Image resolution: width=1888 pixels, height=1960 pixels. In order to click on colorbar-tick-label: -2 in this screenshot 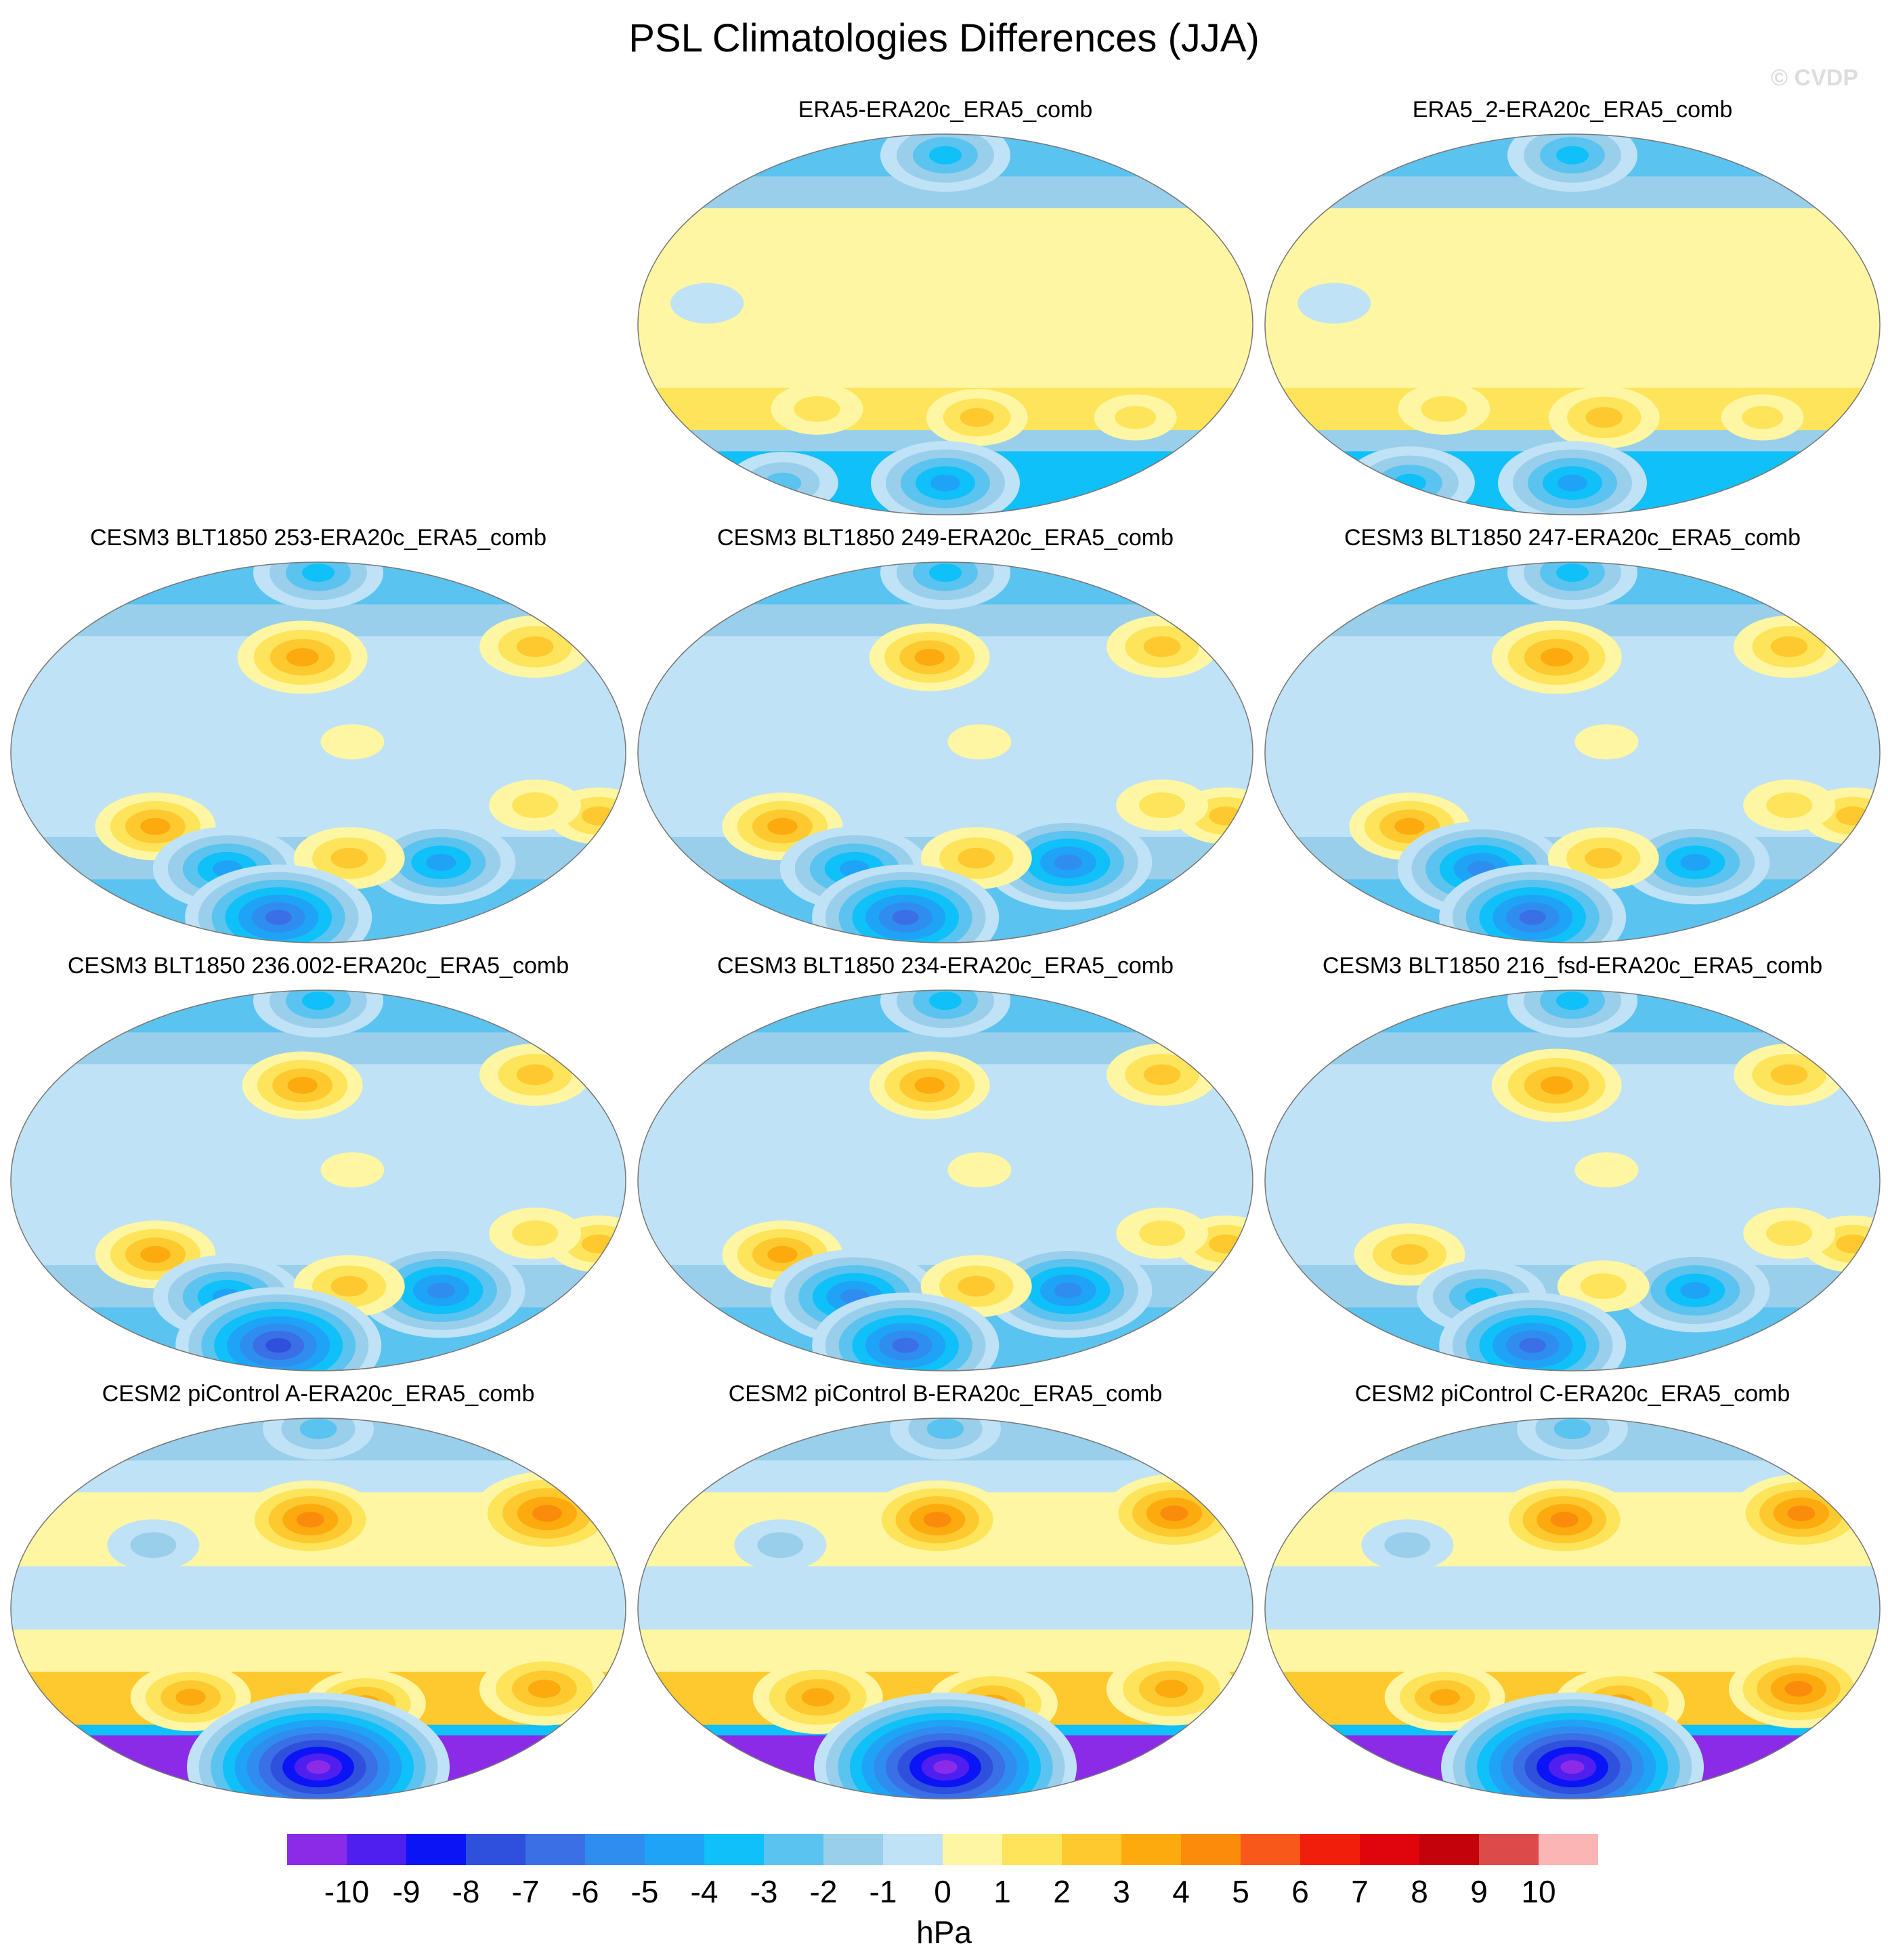, I will do `click(824, 1891)`.